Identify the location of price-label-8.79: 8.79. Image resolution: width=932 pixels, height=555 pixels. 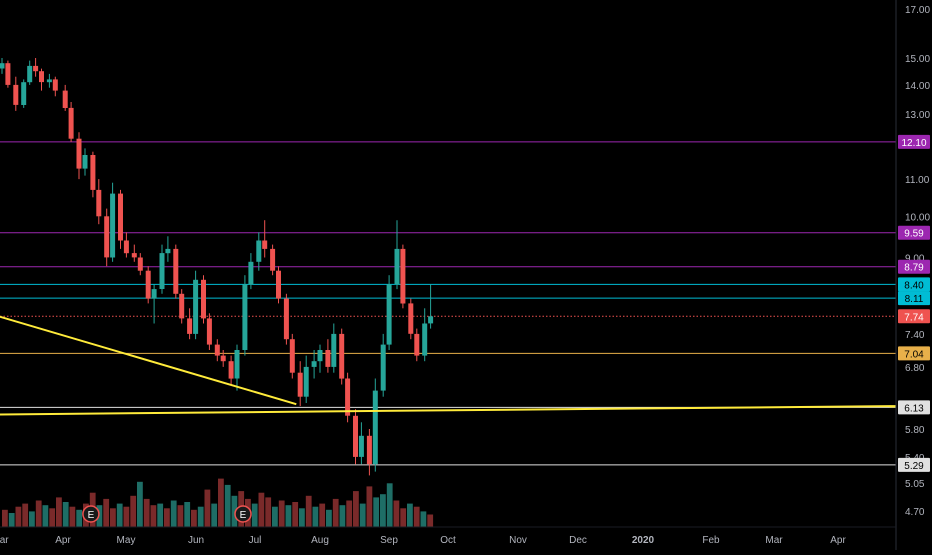
(914, 268).